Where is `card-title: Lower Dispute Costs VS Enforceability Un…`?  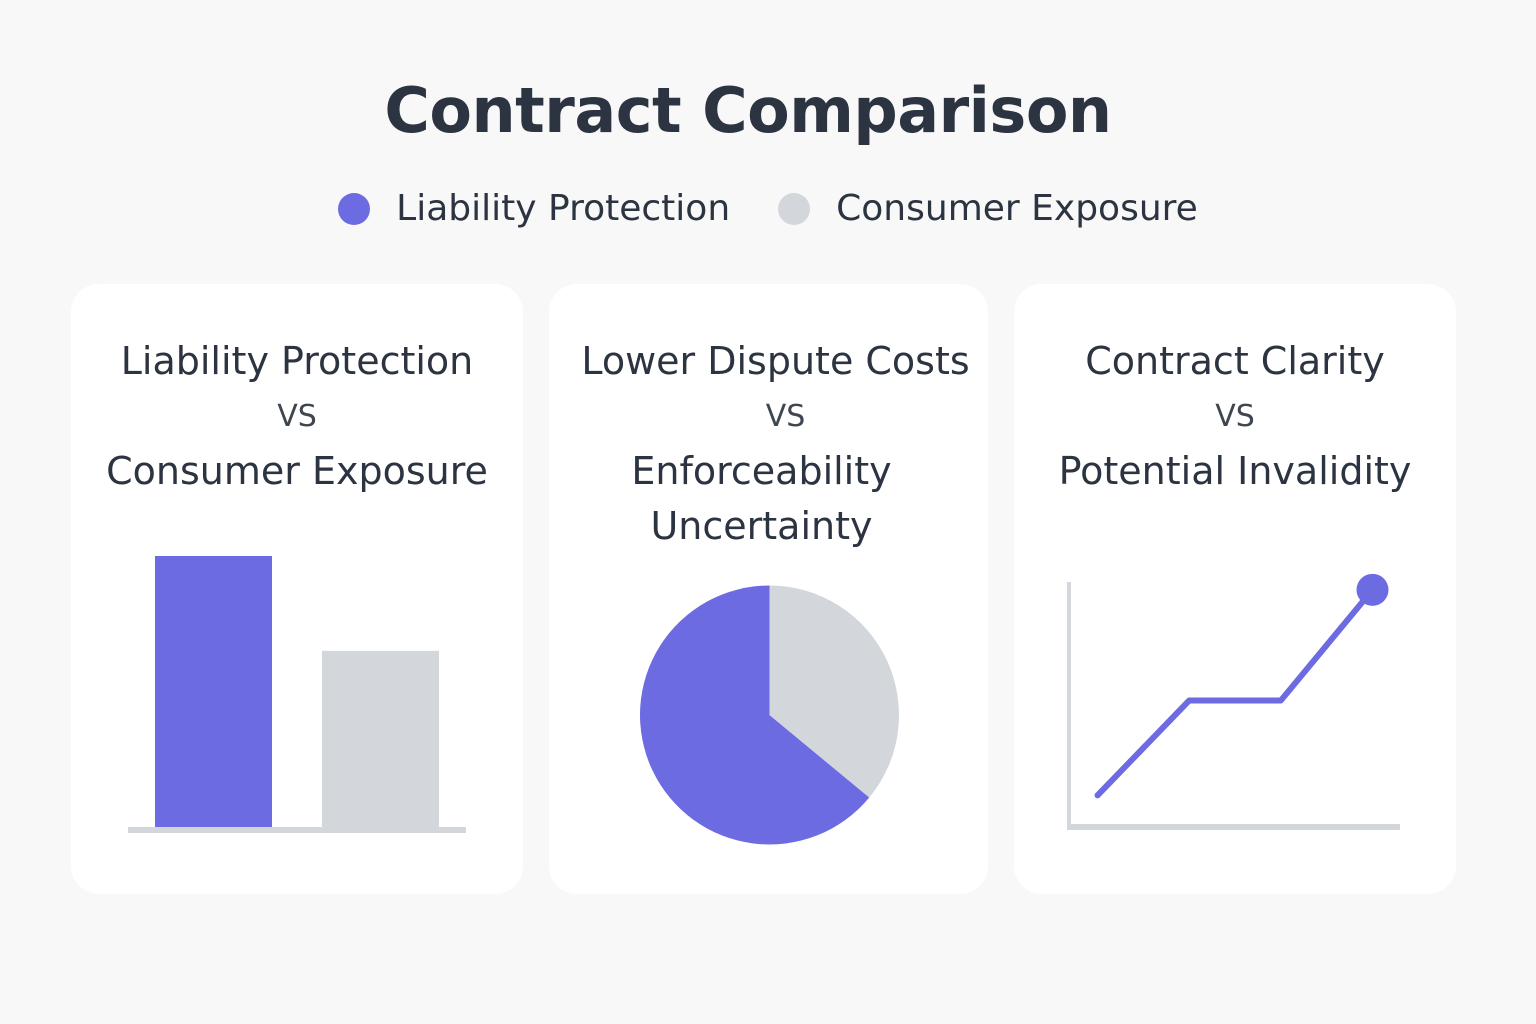 card-title: Lower Dispute Costs VS Enforceability Un… is located at coordinates (761, 444).